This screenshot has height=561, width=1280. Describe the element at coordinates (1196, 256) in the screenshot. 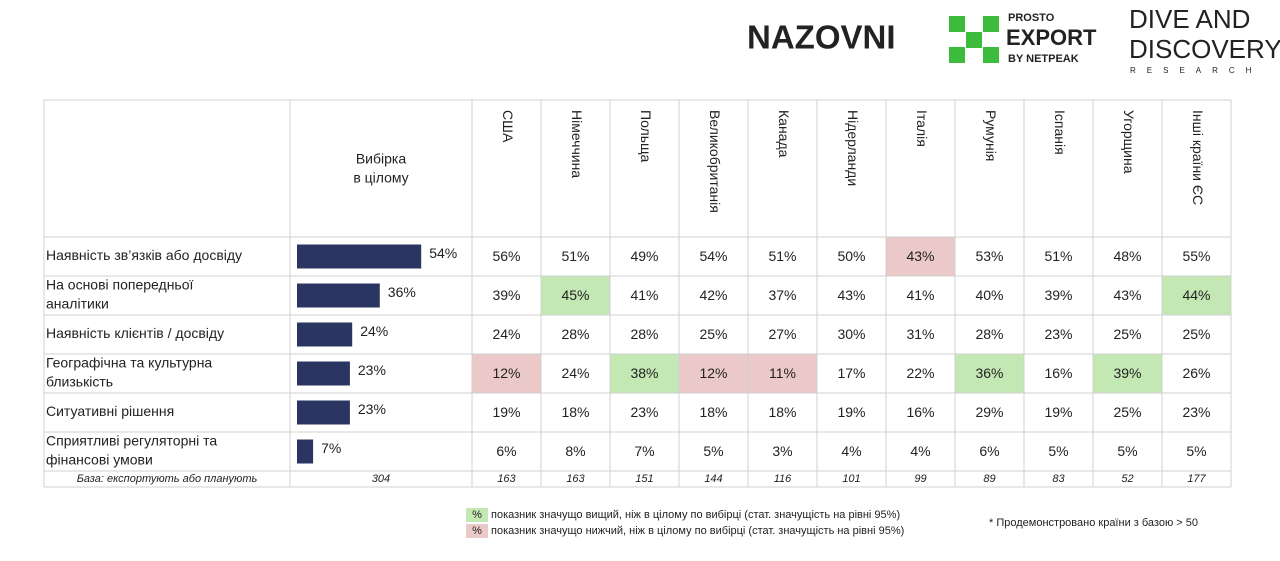

I see `cell-value: 55%` at that location.